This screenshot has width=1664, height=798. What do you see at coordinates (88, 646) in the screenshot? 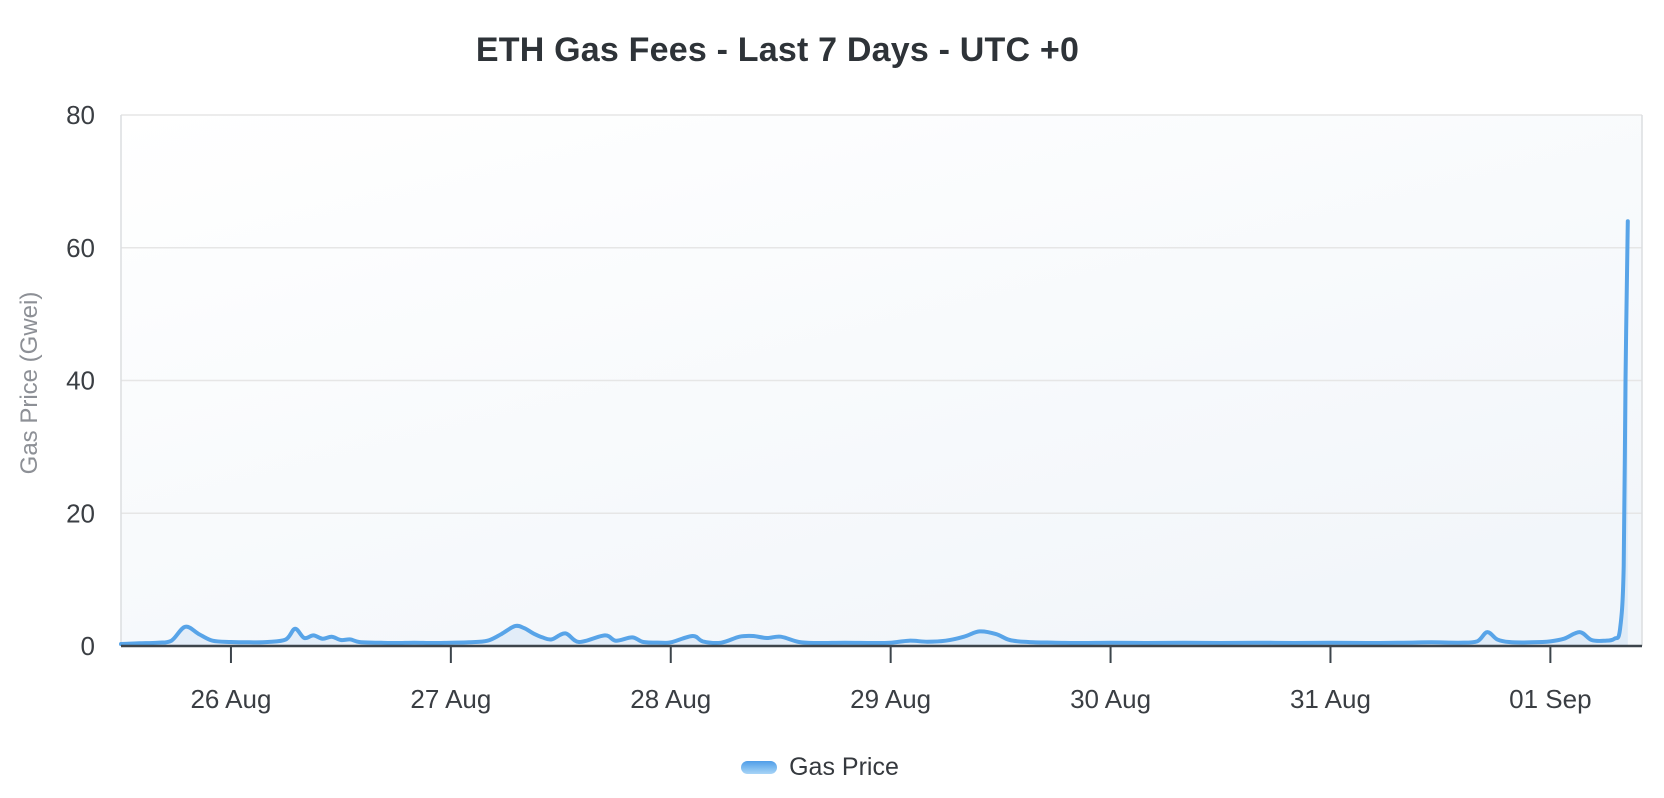
I see `y-tick-label: 0` at bounding box center [88, 646].